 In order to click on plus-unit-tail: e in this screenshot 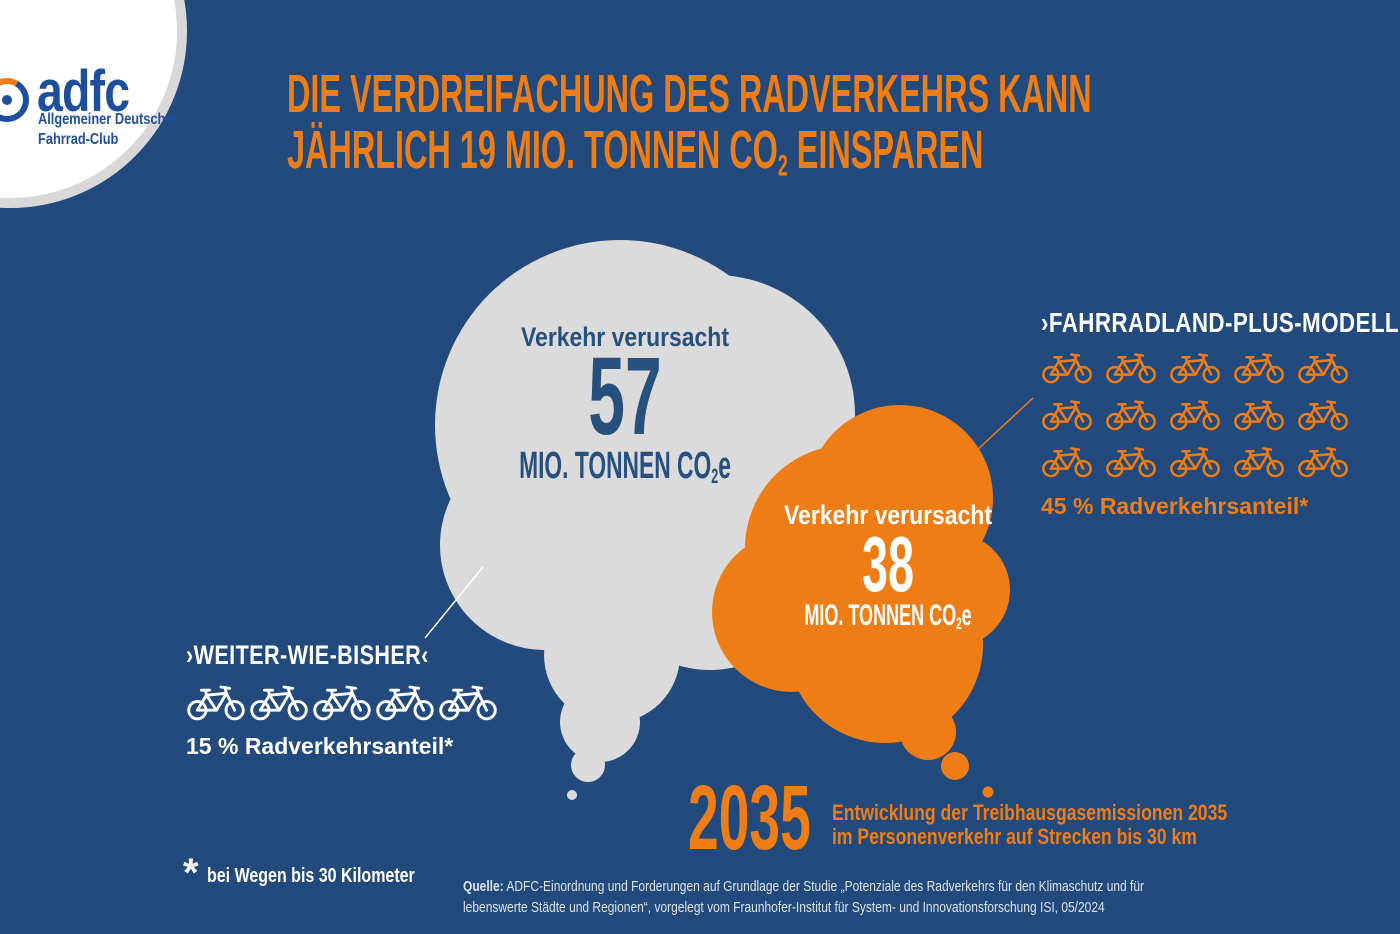, I will do `click(966, 615)`.